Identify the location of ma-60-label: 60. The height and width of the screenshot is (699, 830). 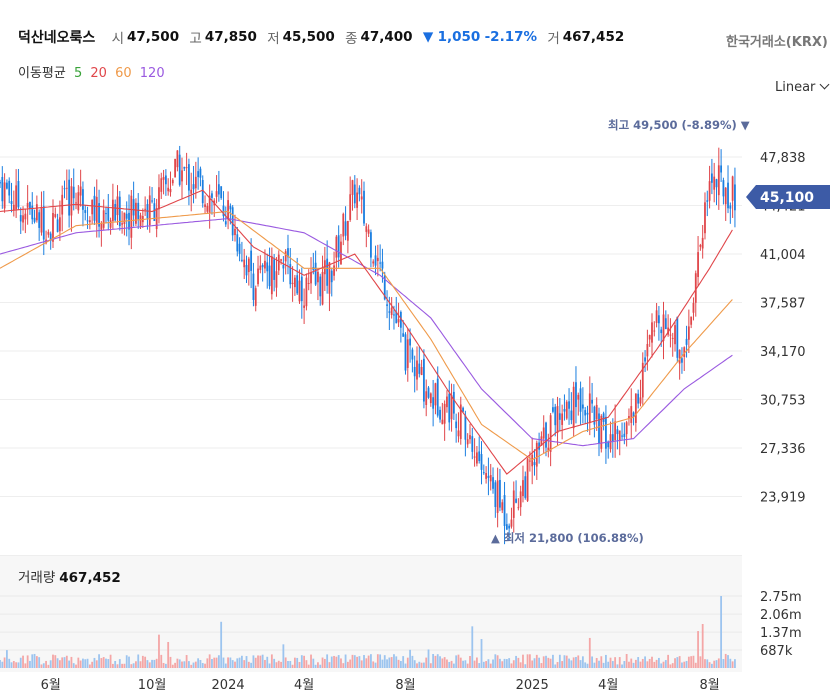
(123, 73).